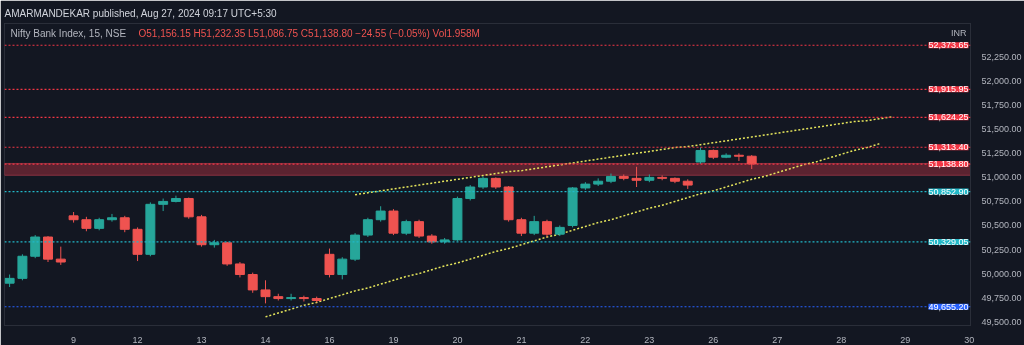  I want to click on y-tick-label: 50,000.00, so click(1001, 273).